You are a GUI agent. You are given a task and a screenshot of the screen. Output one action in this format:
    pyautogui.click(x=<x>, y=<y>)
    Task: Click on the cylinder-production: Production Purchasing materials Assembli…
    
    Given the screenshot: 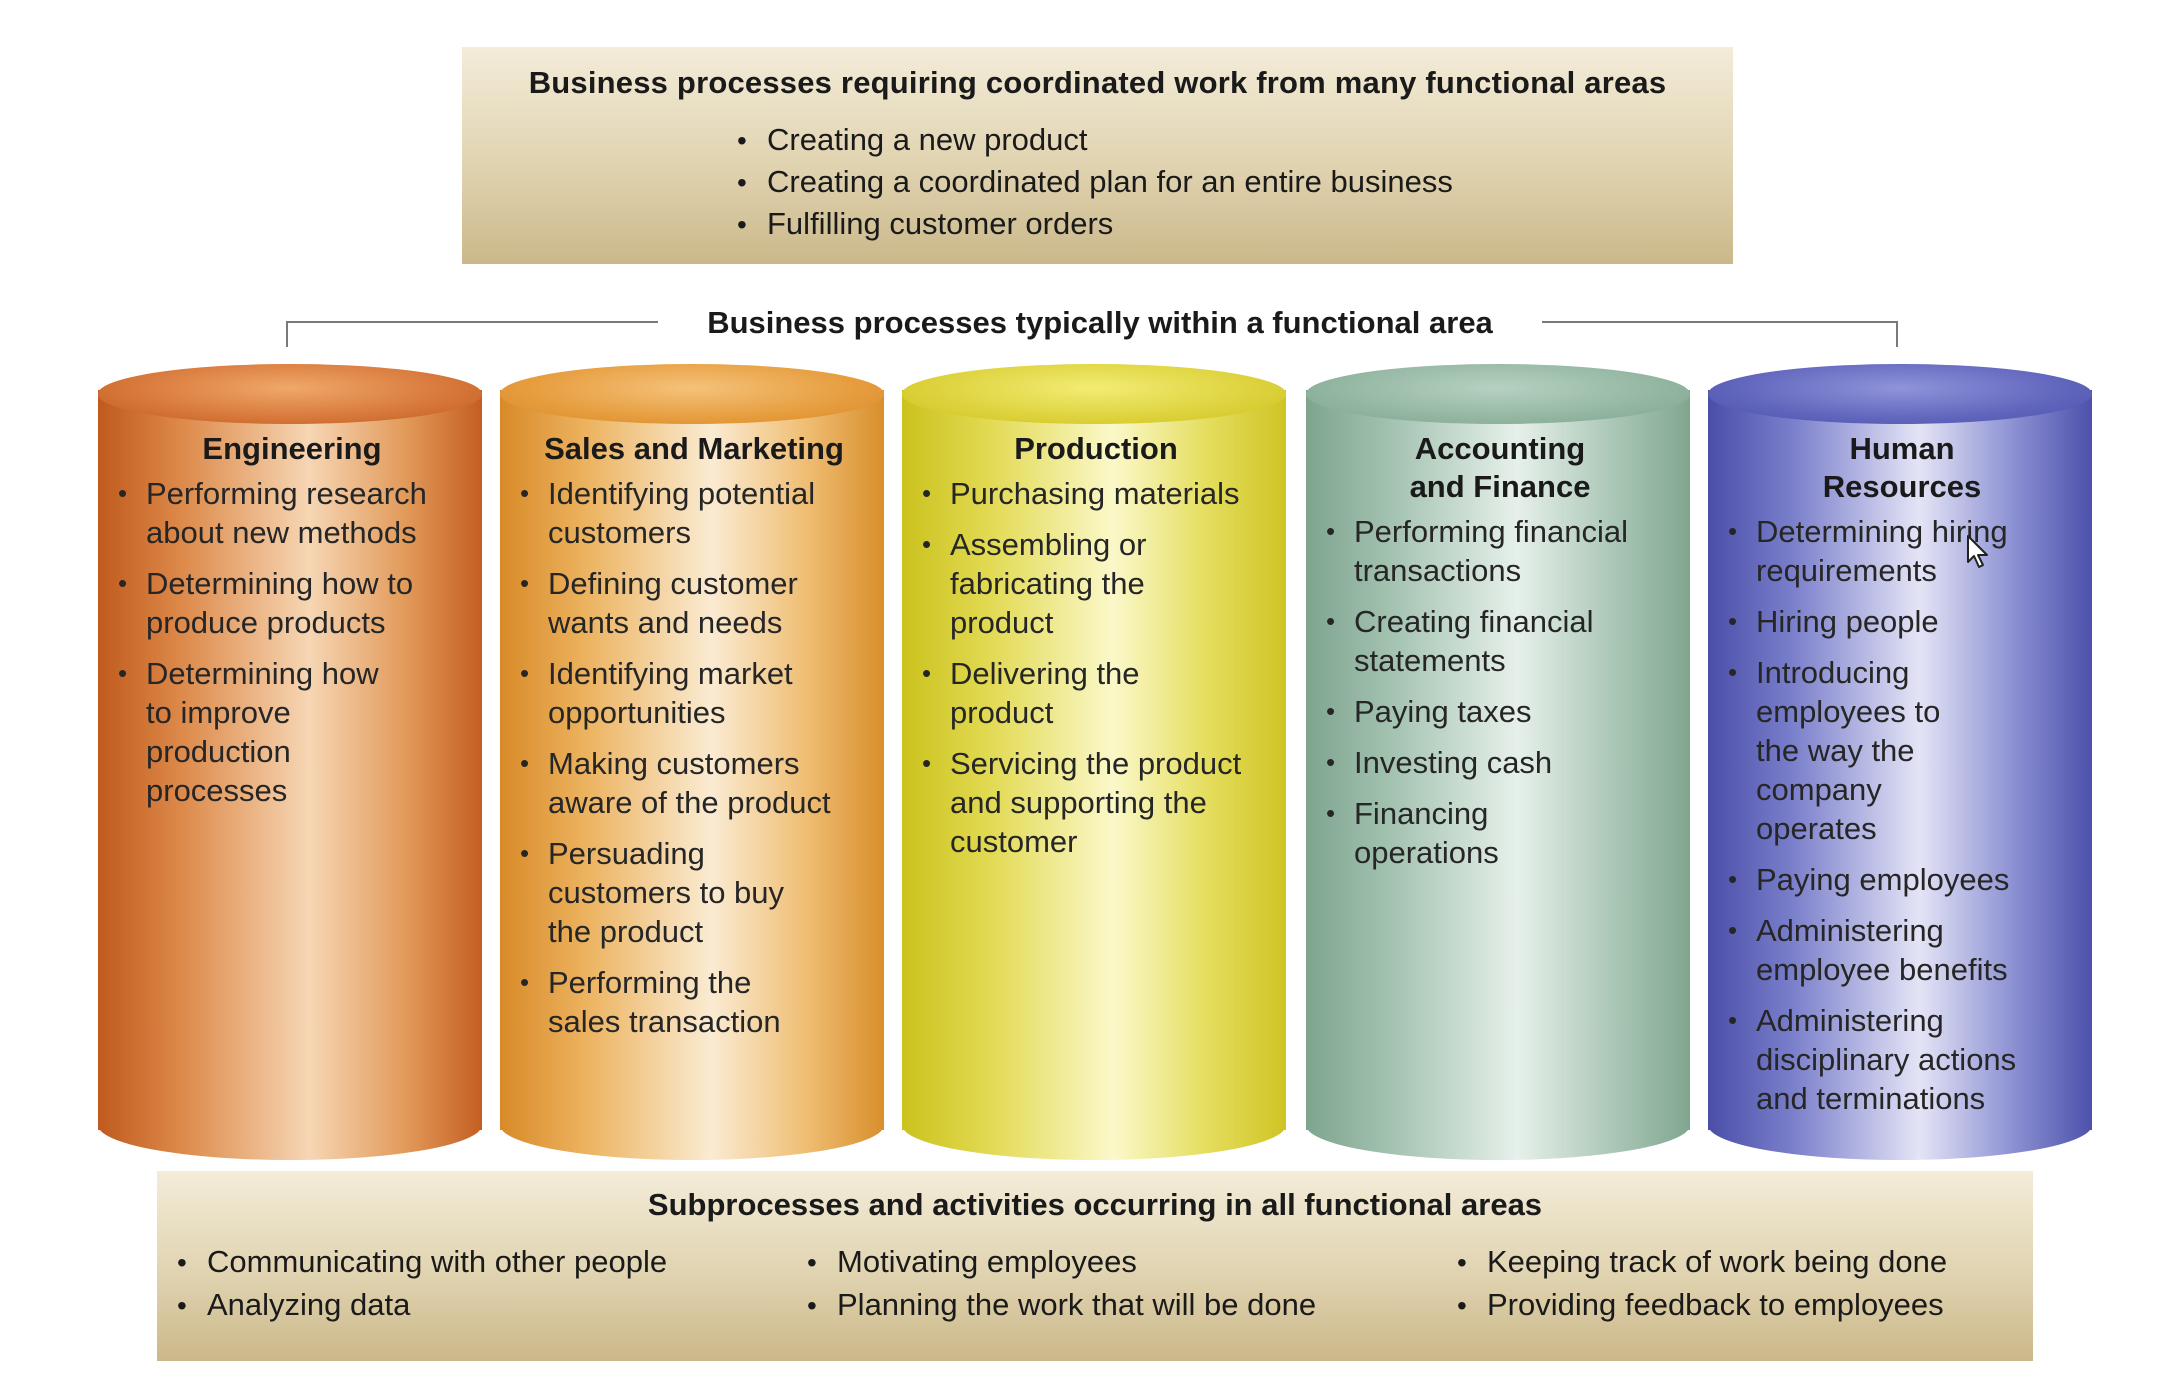 What is the action you would take?
    pyautogui.click(x=1094, y=762)
    